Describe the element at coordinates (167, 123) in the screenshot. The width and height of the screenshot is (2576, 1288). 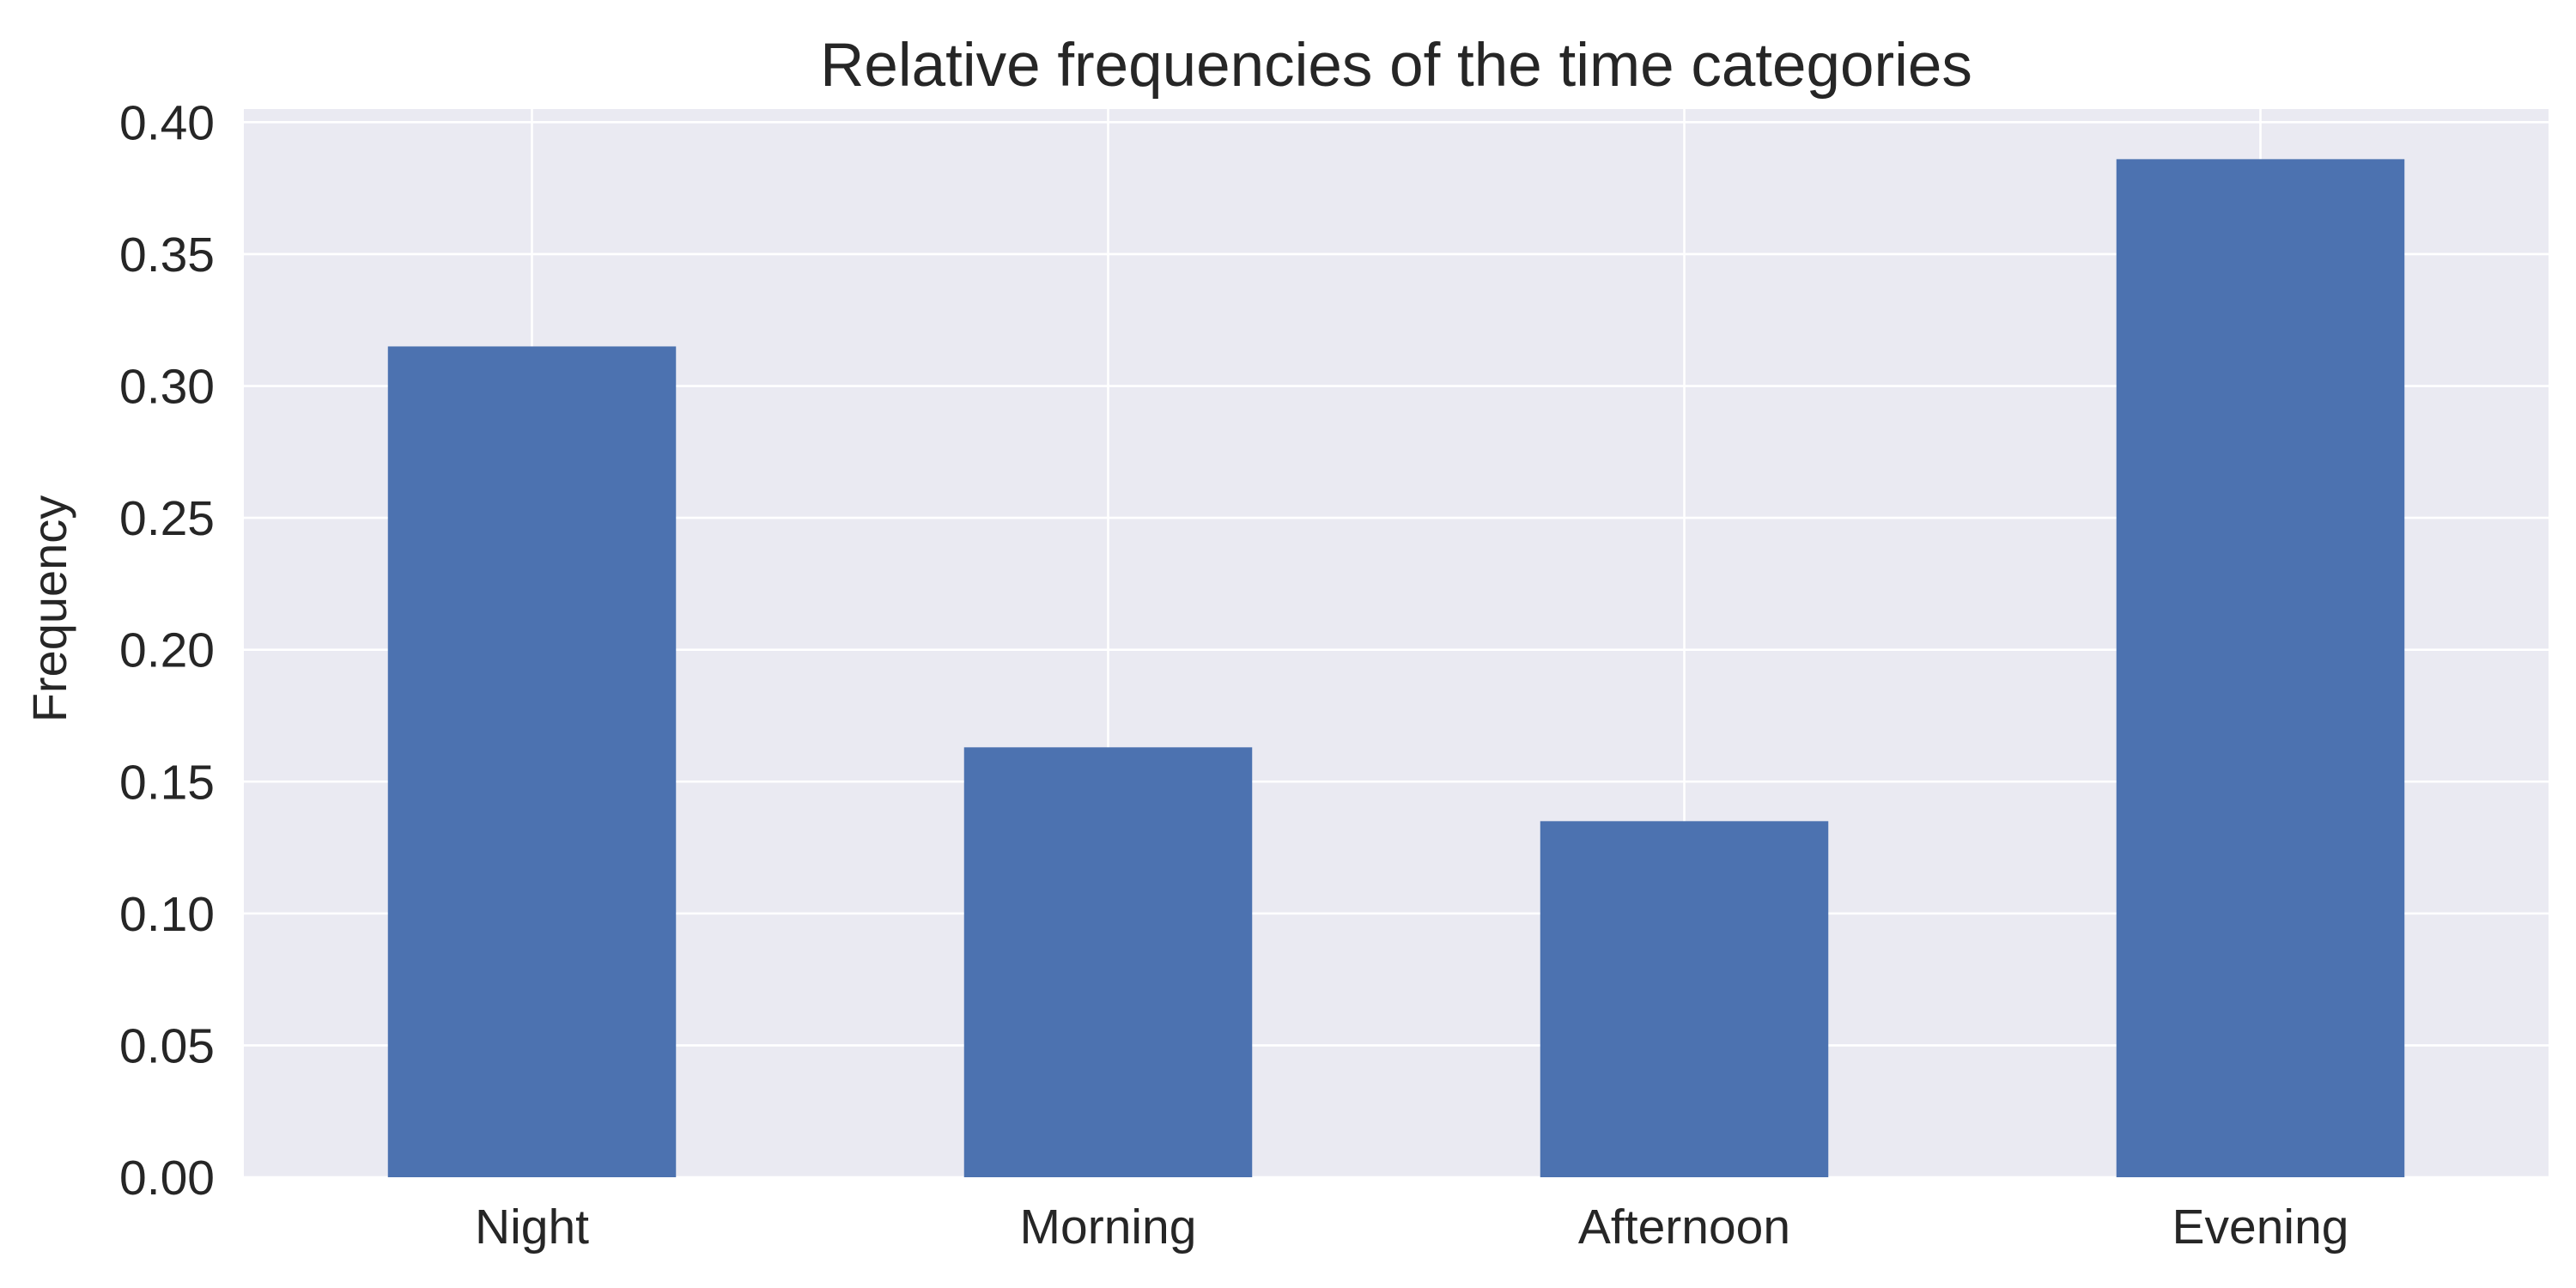
I see `y-tick-label: 0.40` at that location.